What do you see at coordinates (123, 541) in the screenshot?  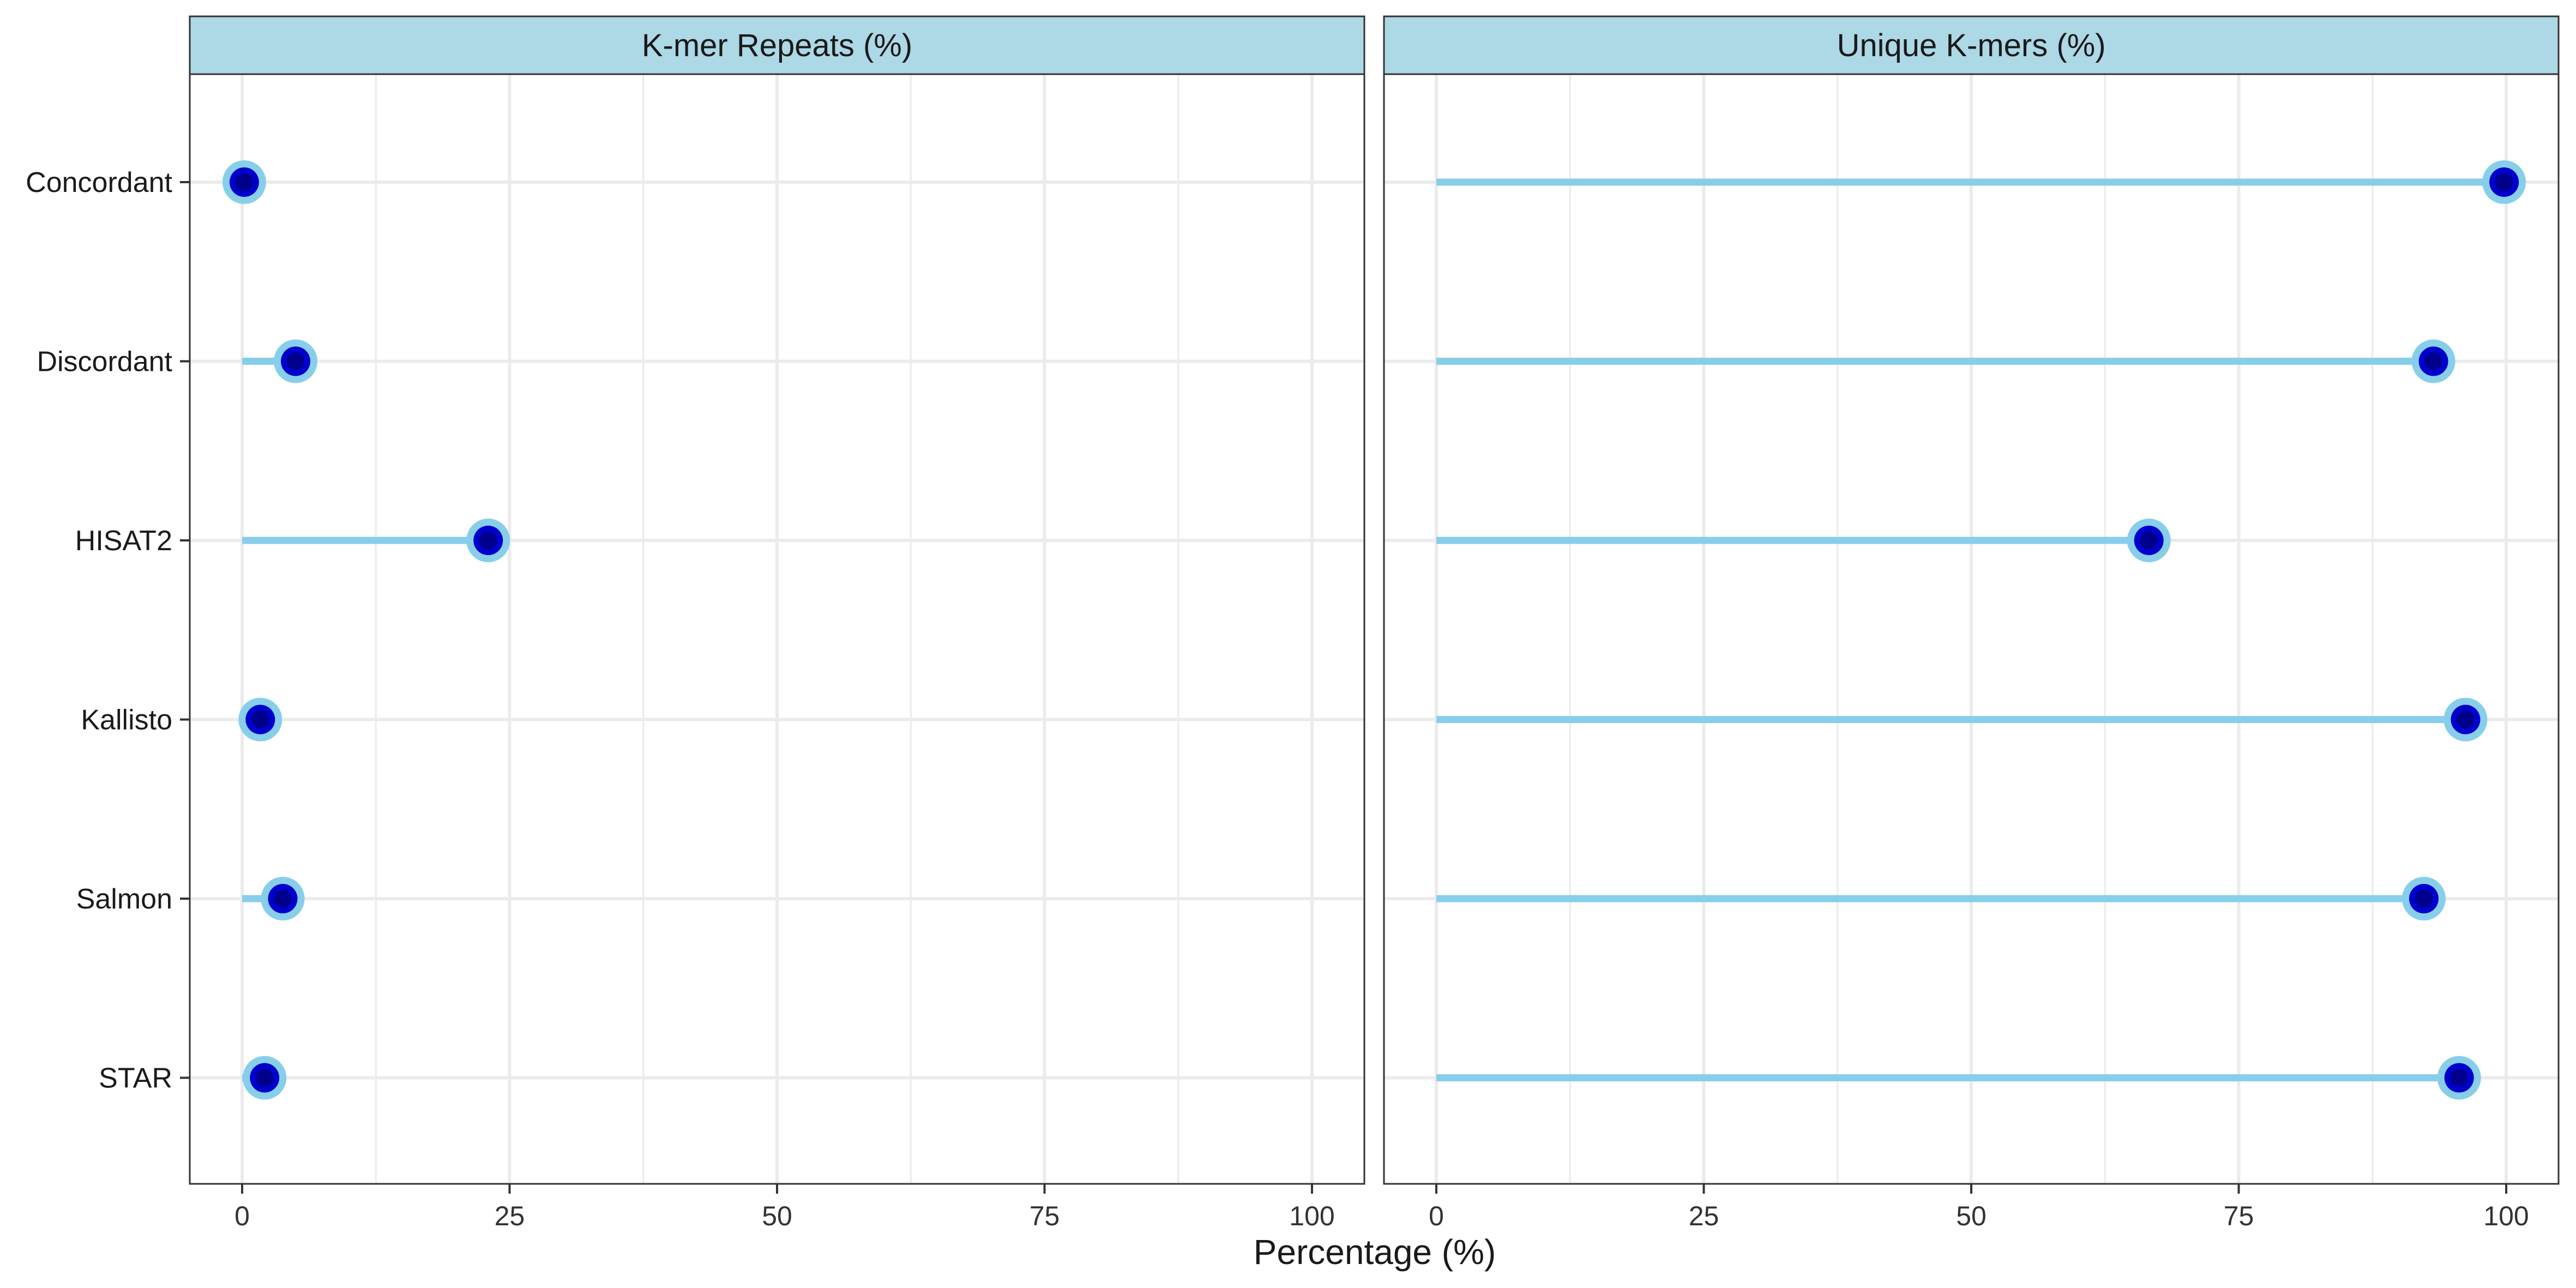 I see `category-label: HISAT2` at bounding box center [123, 541].